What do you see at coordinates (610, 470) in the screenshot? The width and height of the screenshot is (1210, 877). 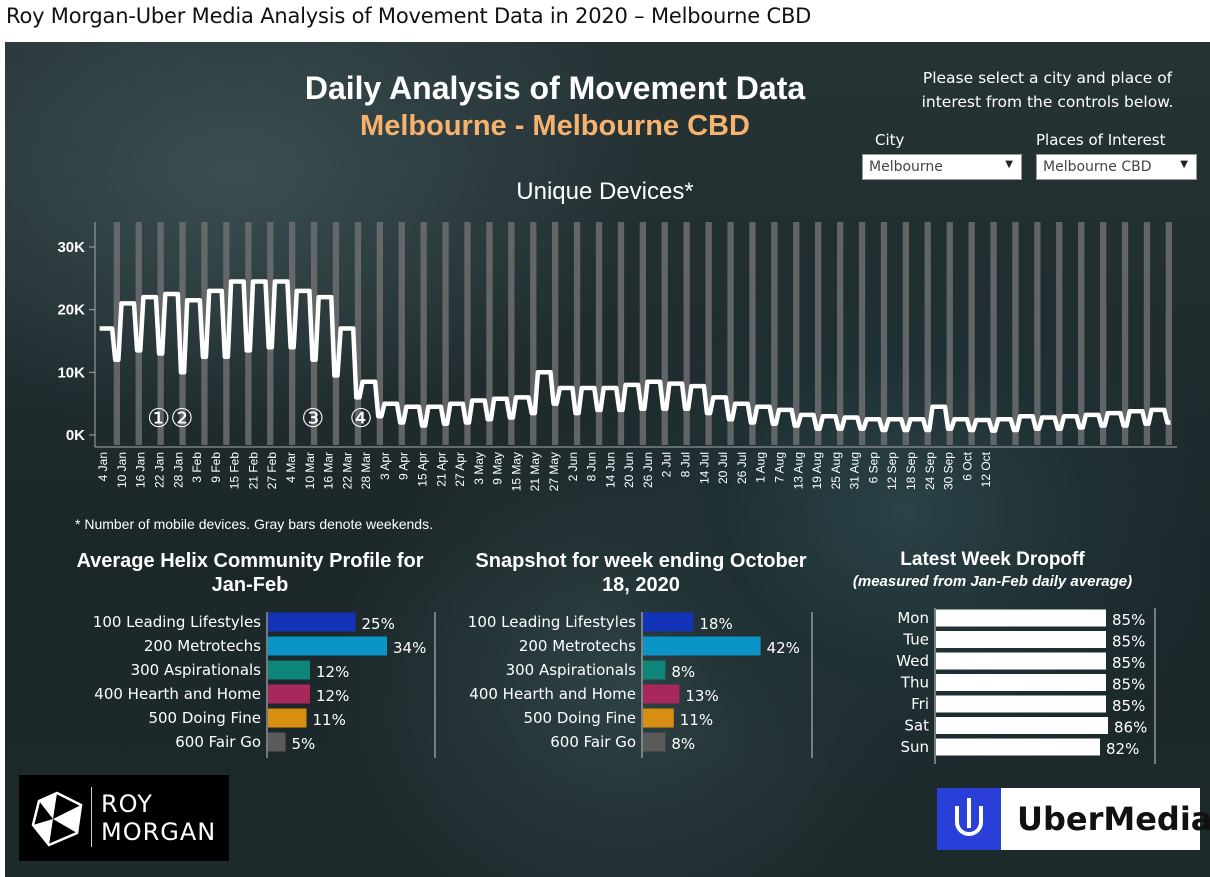 I see `x-tick-label: 14 Jun` at bounding box center [610, 470].